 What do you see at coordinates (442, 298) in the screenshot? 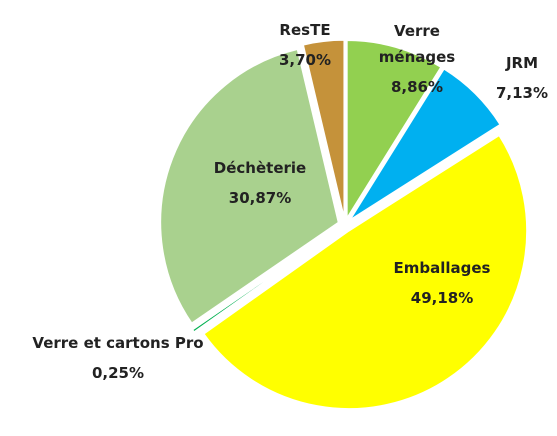
I see `value-label: 49,18%` at bounding box center [442, 298].